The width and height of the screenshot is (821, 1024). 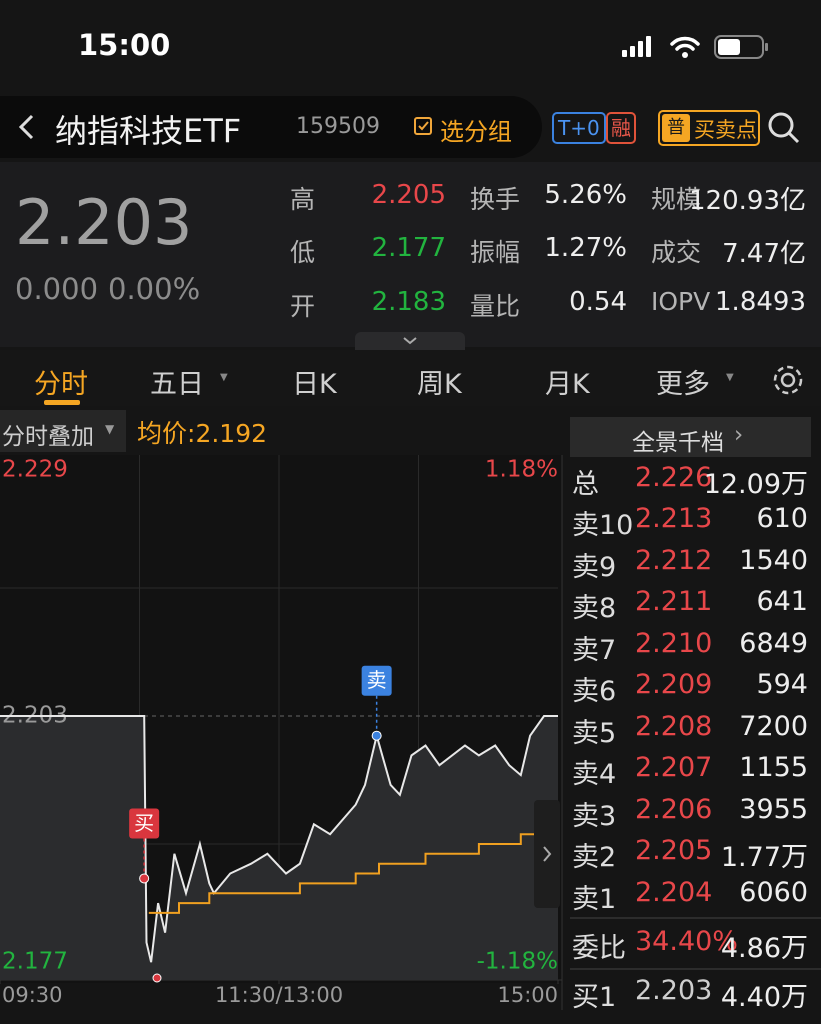 What do you see at coordinates (782, 684) in the screenshot?
I see `book-volume: 594` at bounding box center [782, 684].